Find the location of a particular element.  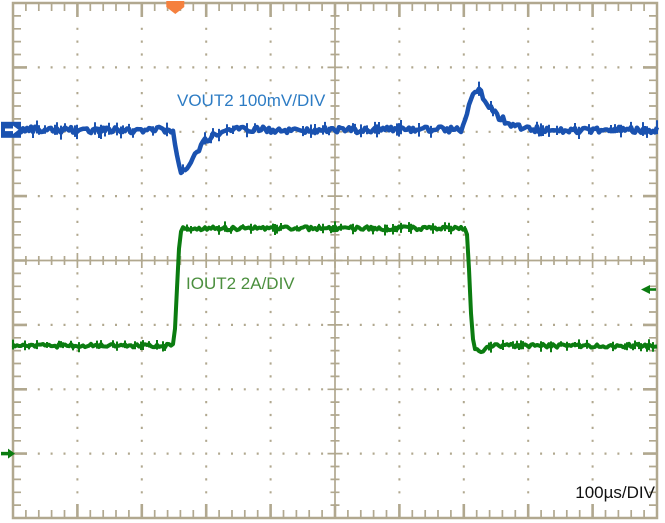

vout2-channel-label: VOUT2 100mV/DIV is located at coordinates (251, 100).